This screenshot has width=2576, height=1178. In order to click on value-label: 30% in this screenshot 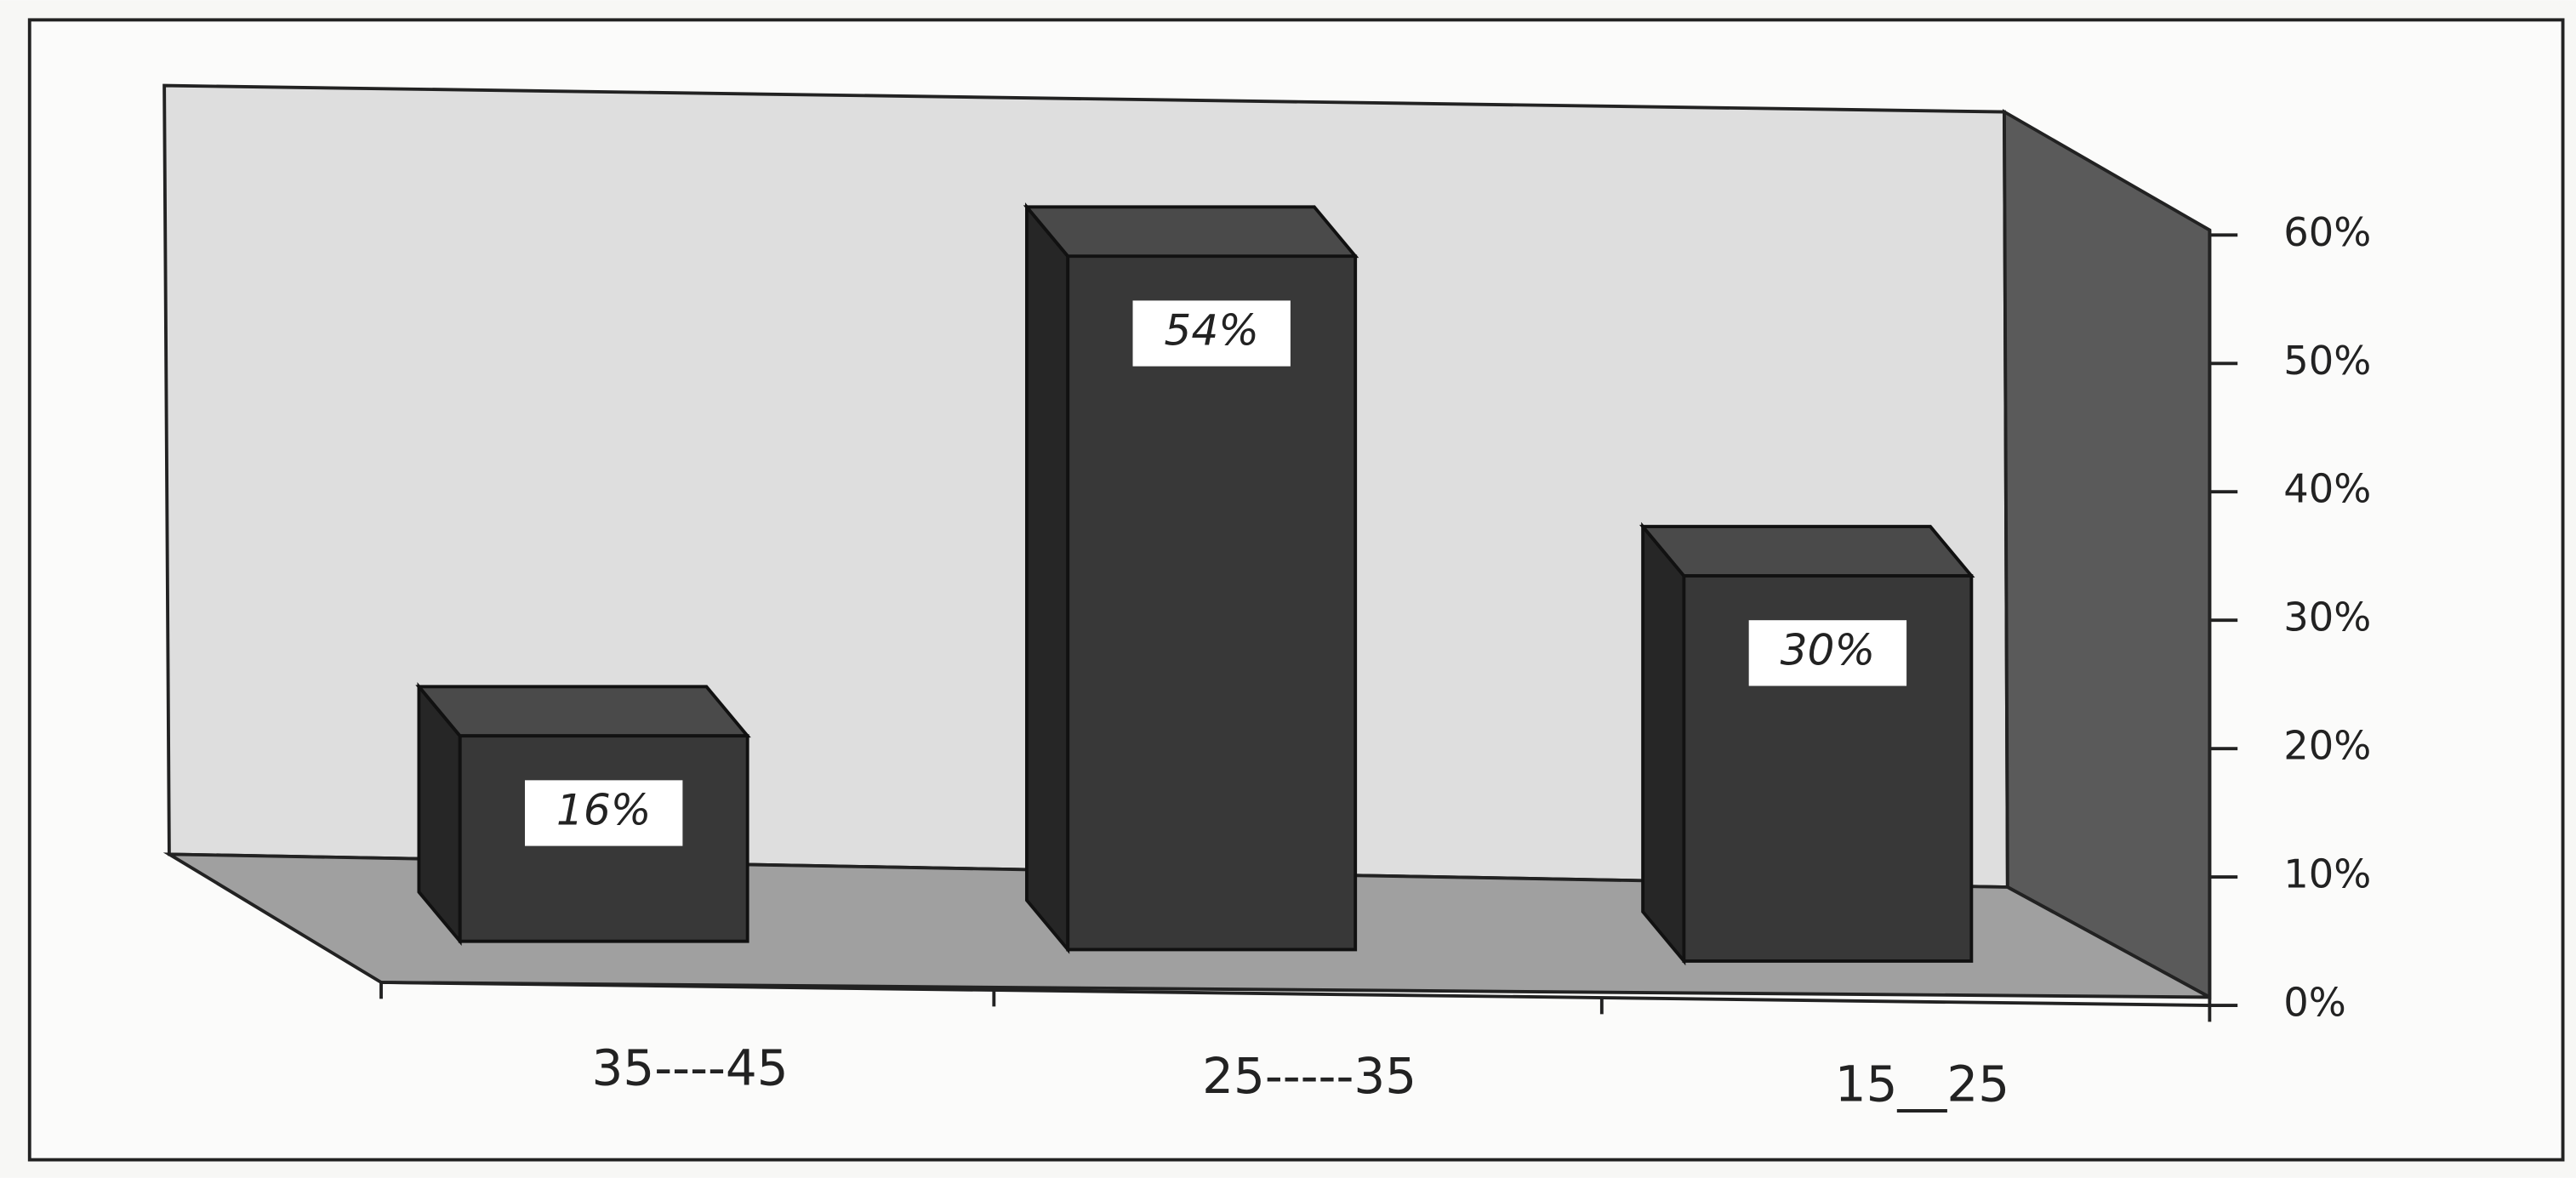, I will do `click(1828, 649)`.